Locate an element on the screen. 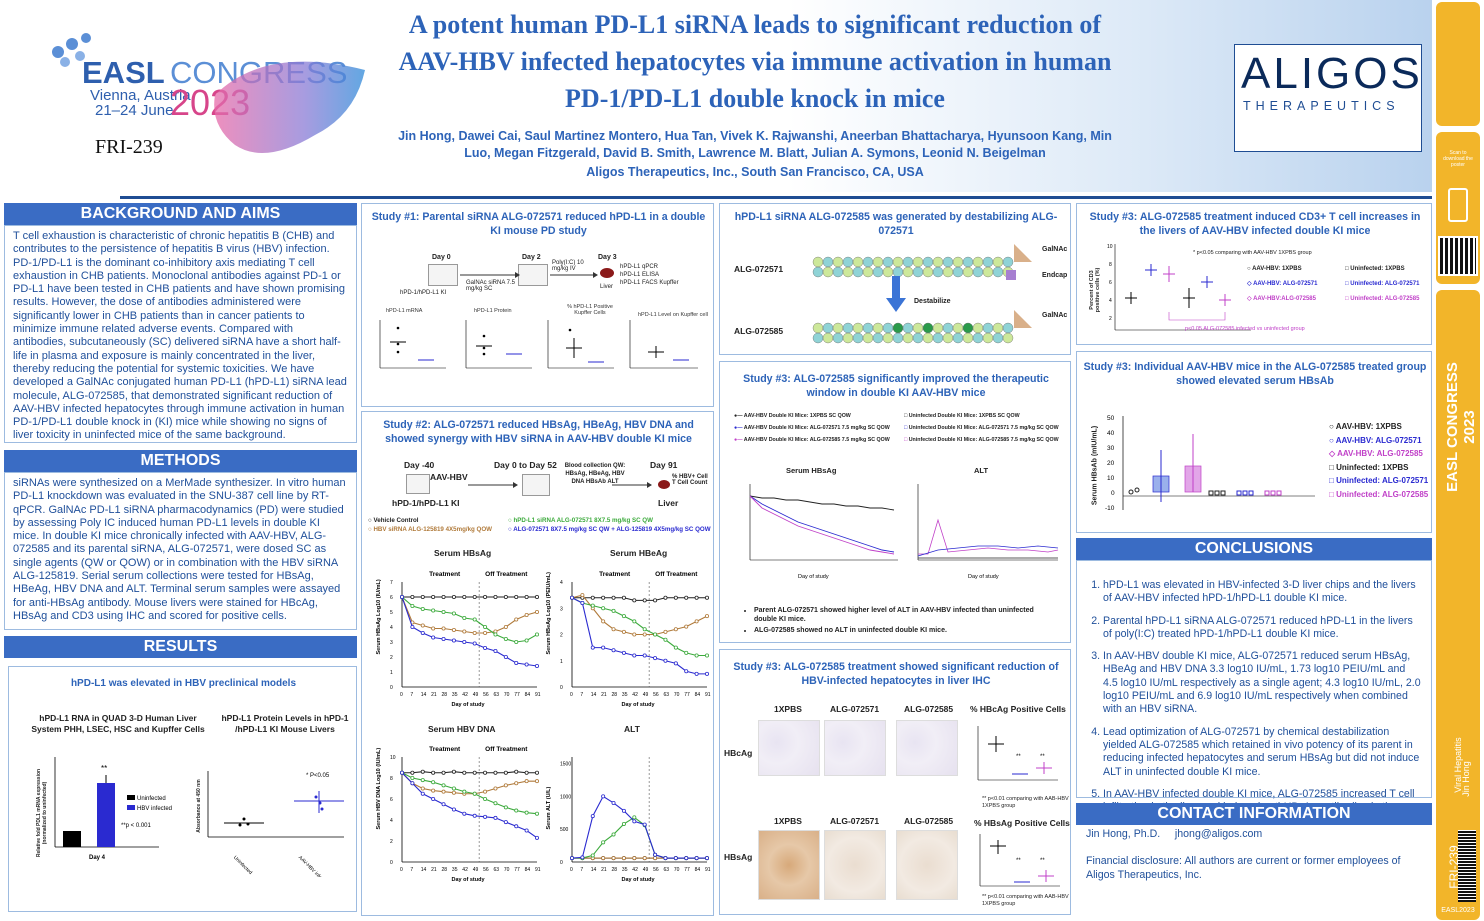 The height and width of the screenshot is (921, 1484). legend-item: ○ AAV-HBV: 1XPBS is located at coordinates (1365, 426).